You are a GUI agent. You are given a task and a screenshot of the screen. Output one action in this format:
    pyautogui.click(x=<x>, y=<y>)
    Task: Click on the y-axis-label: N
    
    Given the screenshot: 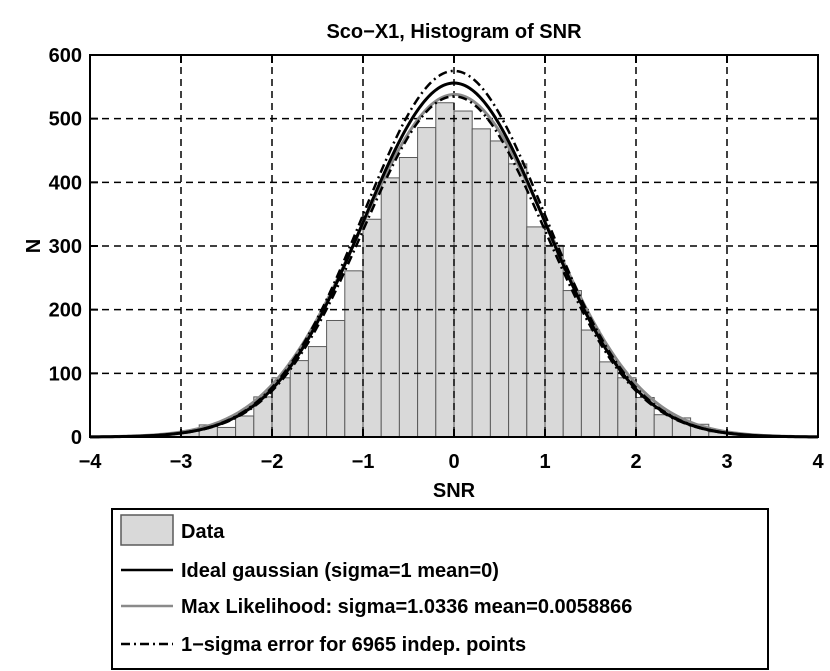 What is the action you would take?
    pyautogui.click(x=34, y=246)
    